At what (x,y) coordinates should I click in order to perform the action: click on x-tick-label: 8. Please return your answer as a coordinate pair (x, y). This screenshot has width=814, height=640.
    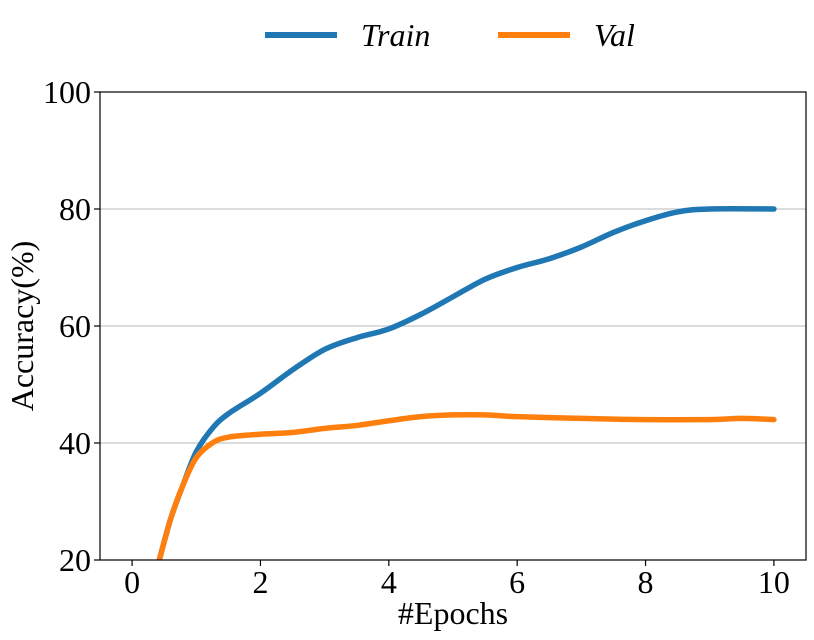
    Looking at the image, I should click on (646, 582).